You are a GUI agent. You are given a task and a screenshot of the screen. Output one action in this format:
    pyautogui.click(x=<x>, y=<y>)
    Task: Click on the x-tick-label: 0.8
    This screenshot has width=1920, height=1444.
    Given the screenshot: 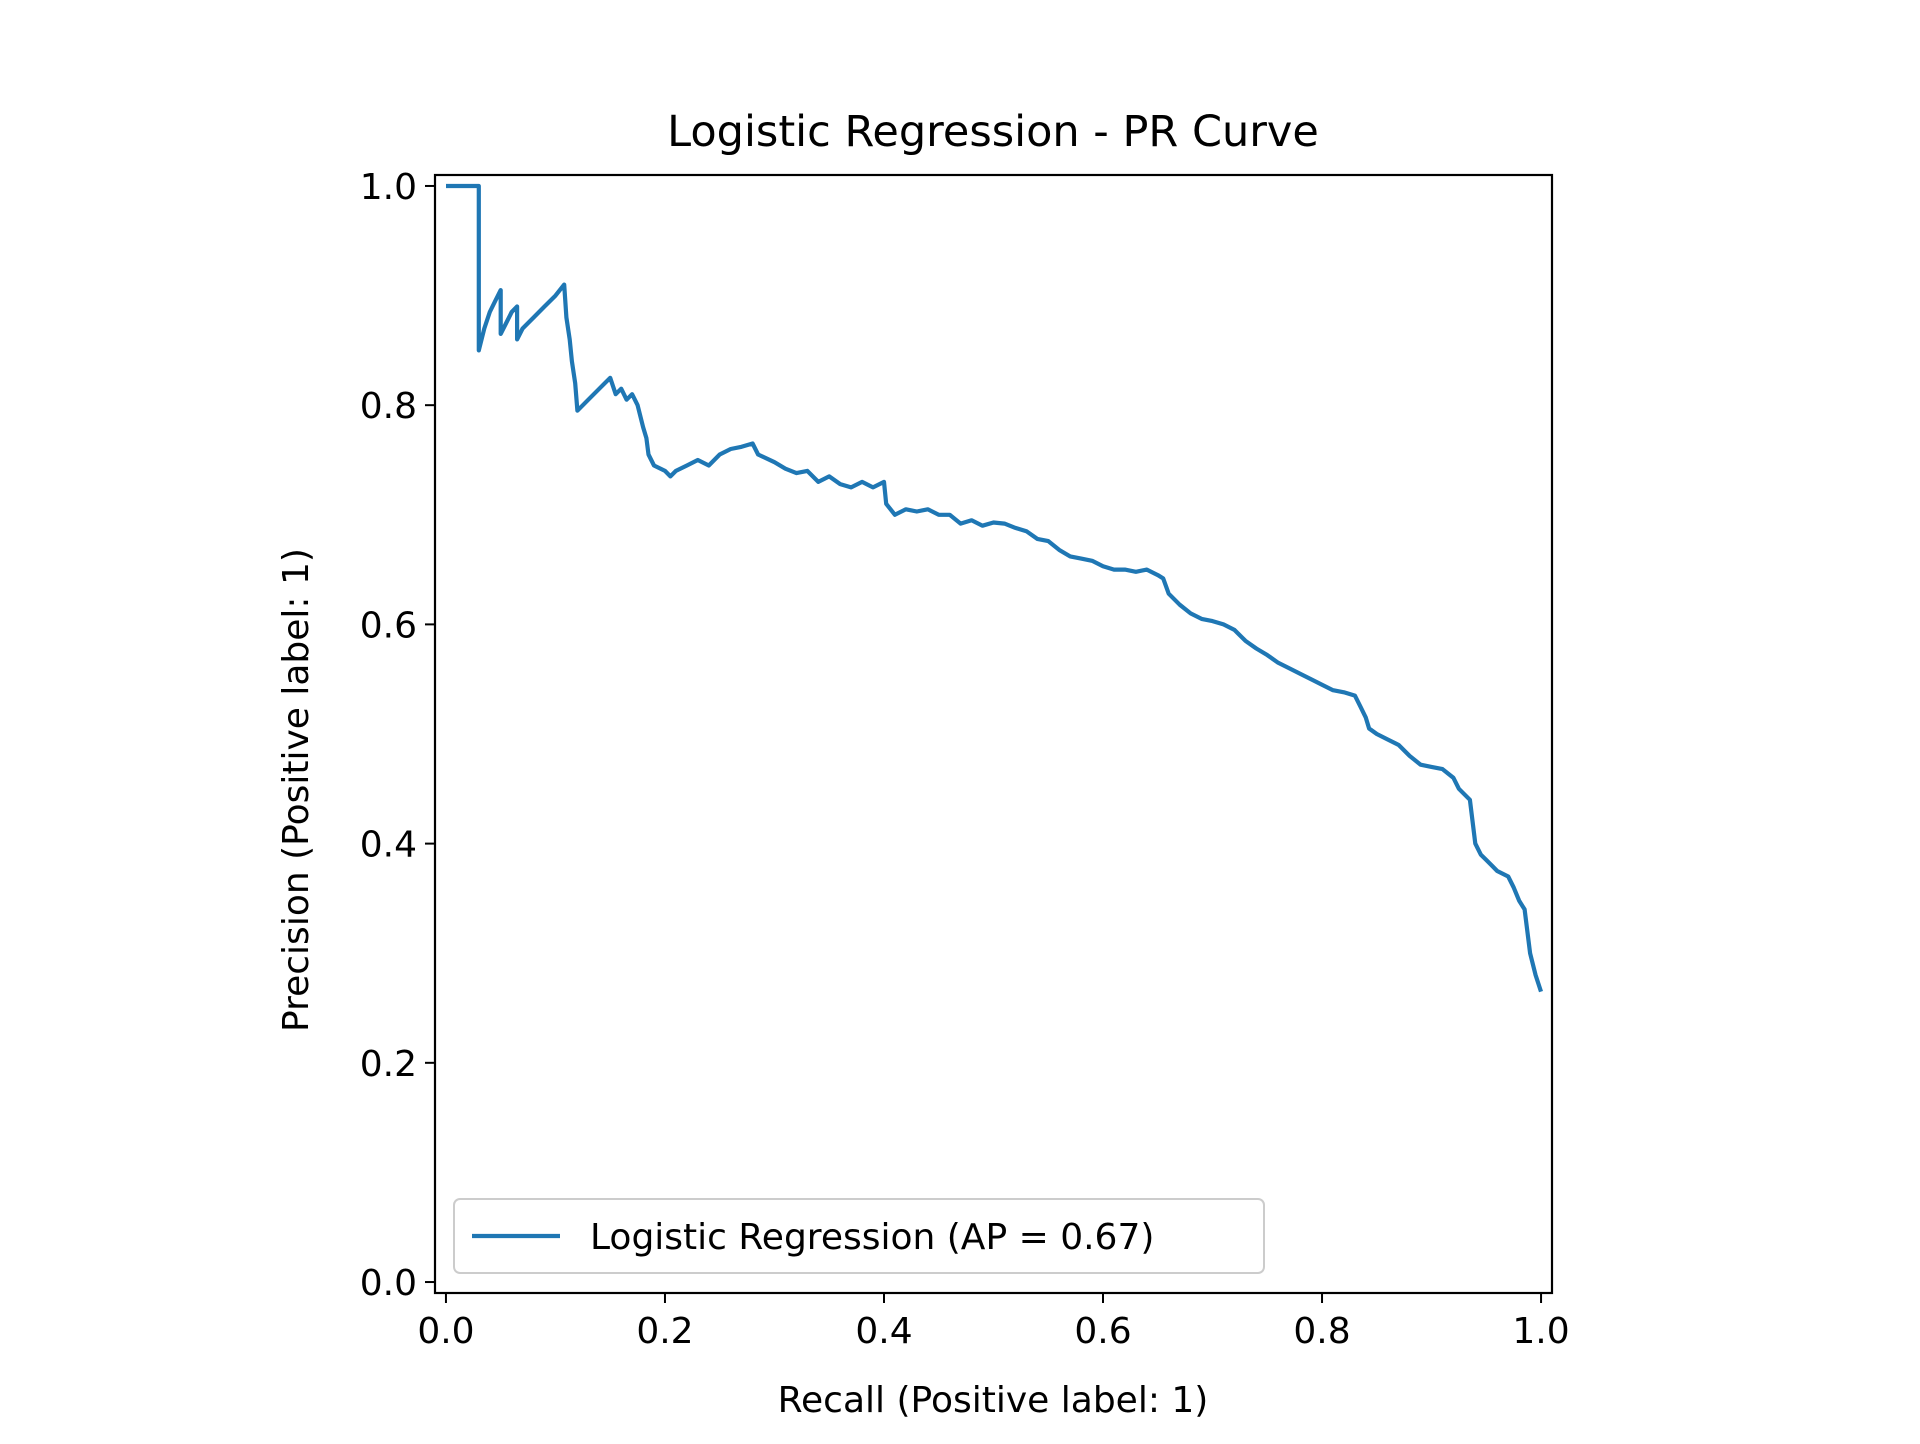 What is the action you would take?
    pyautogui.click(x=1321, y=1331)
    